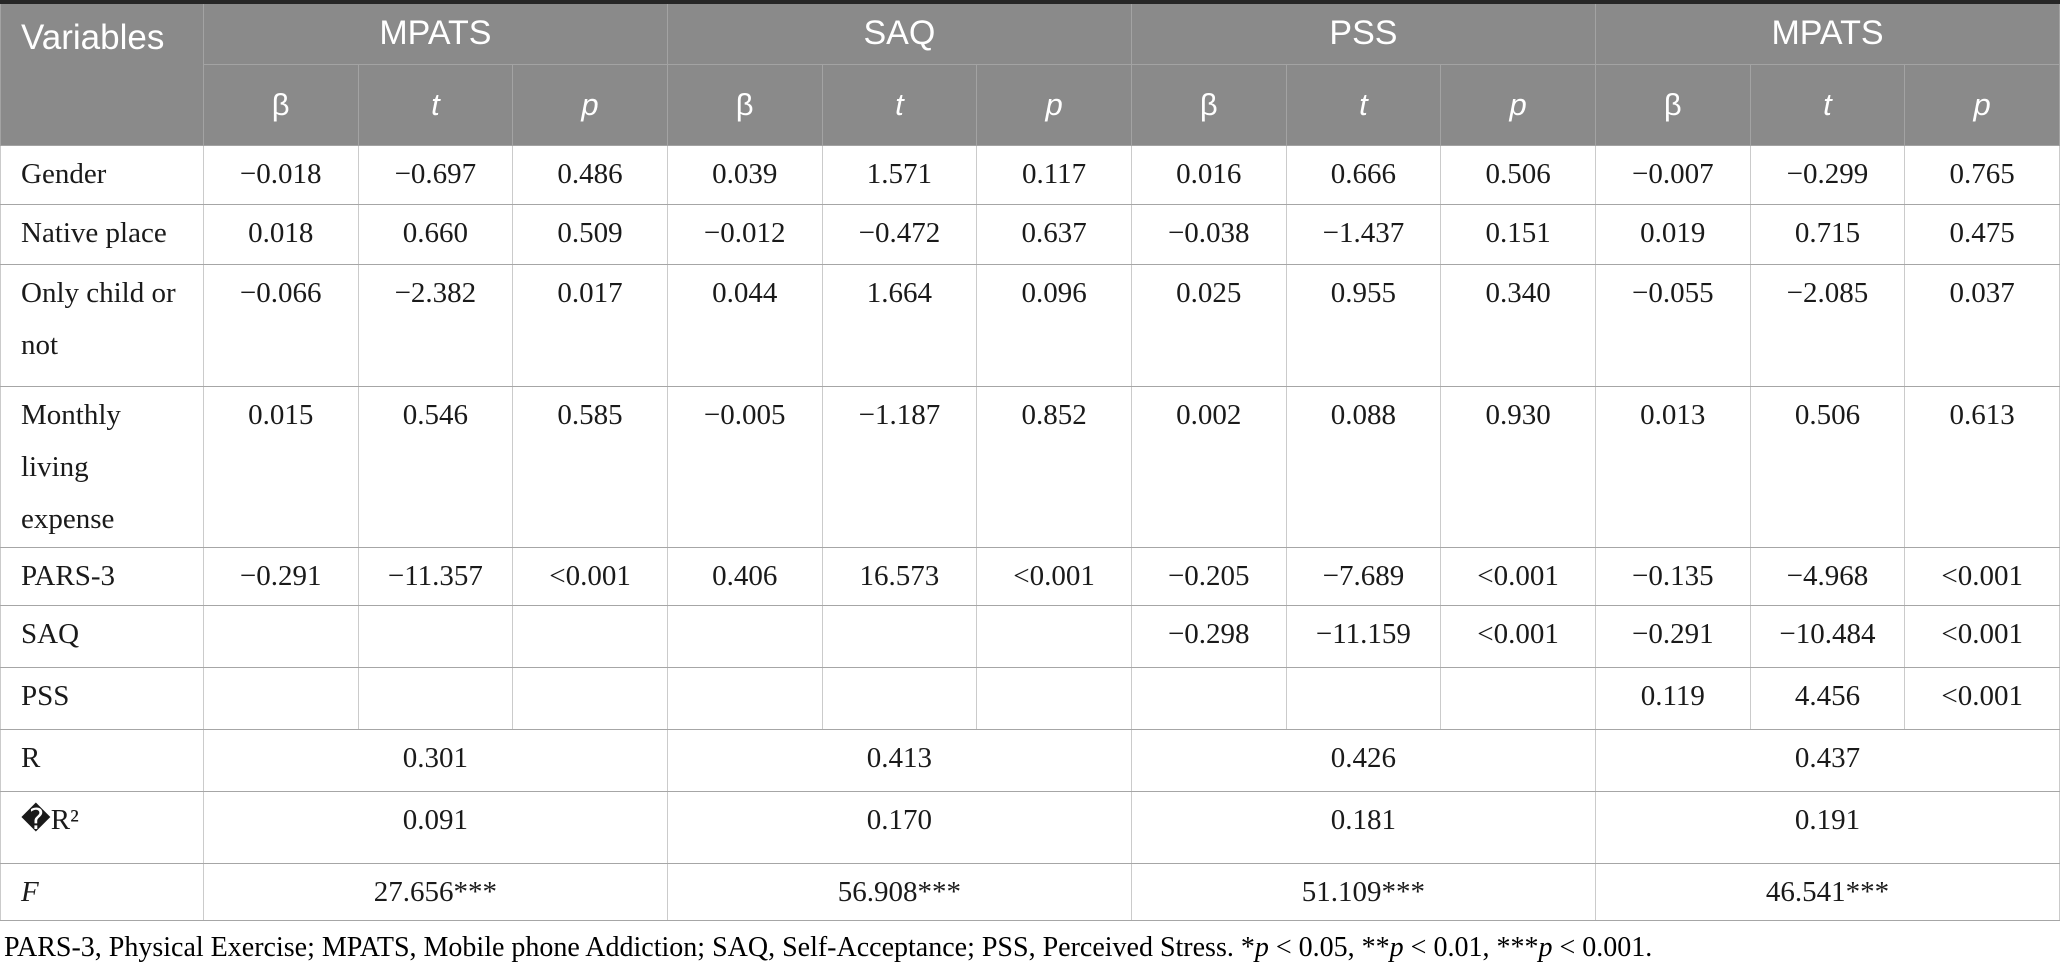  I want to click on summary-cell: 51.109***, so click(1363, 891).